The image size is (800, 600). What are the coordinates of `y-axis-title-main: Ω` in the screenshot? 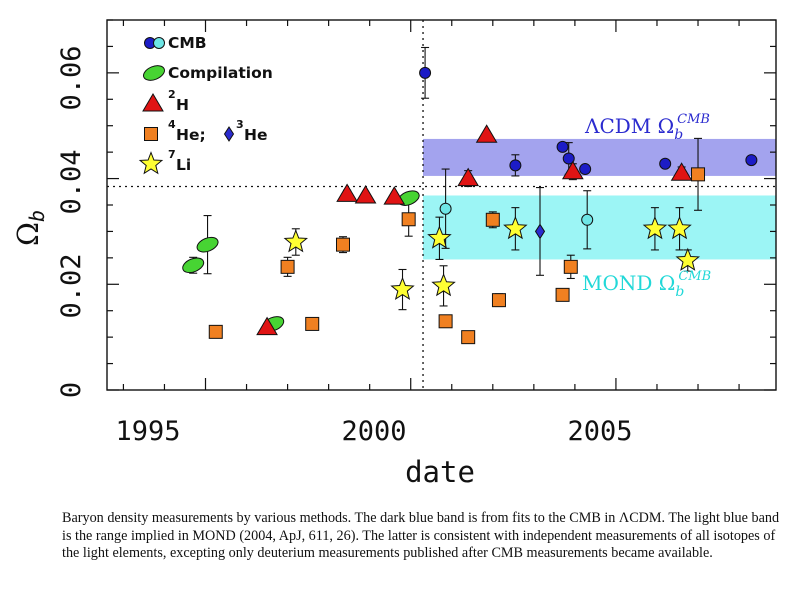 It's located at (28, 234).